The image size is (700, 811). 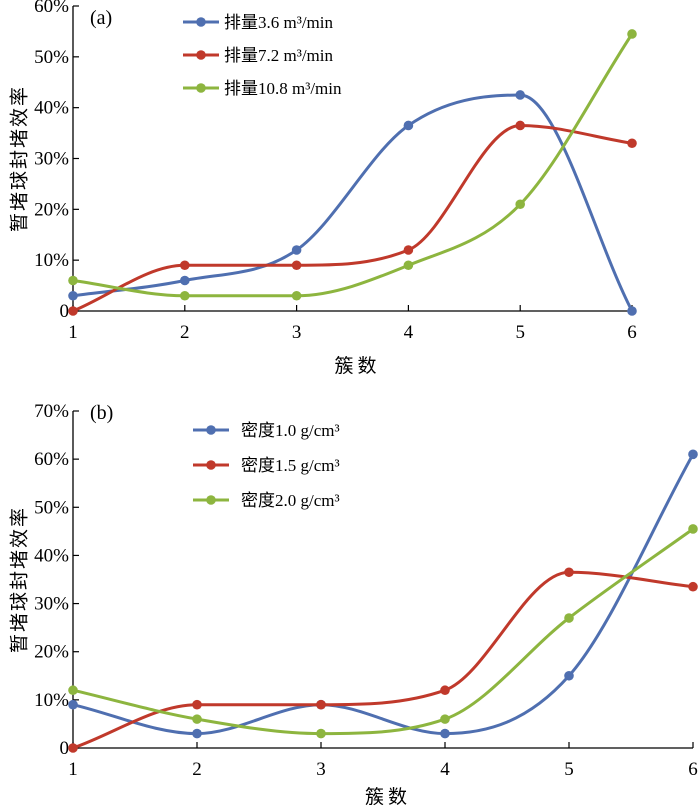 I want to click on y-tick-label: 70%, so click(x=51, y=411).